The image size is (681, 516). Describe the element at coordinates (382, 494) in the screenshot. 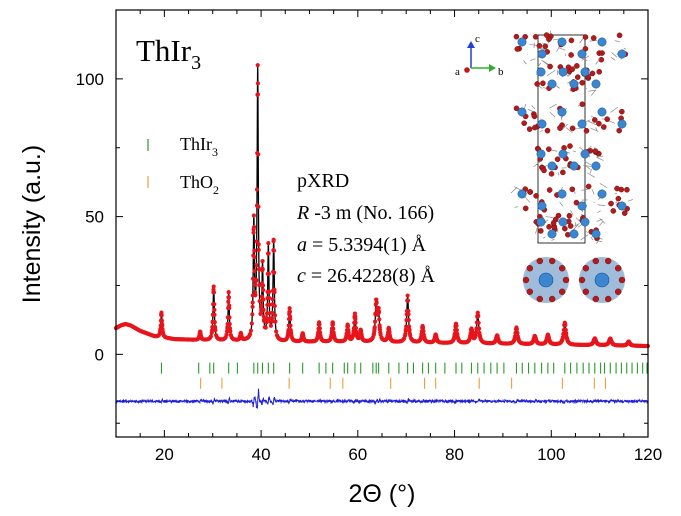

I see `x-axis-title: 2Θ (°)` at that location.